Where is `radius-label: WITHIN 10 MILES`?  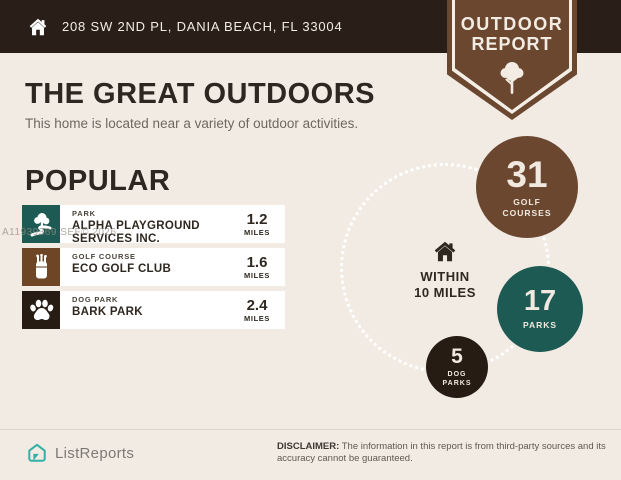 radius-label: WITHIN 10 MILES is located at coordinates (445, 270).